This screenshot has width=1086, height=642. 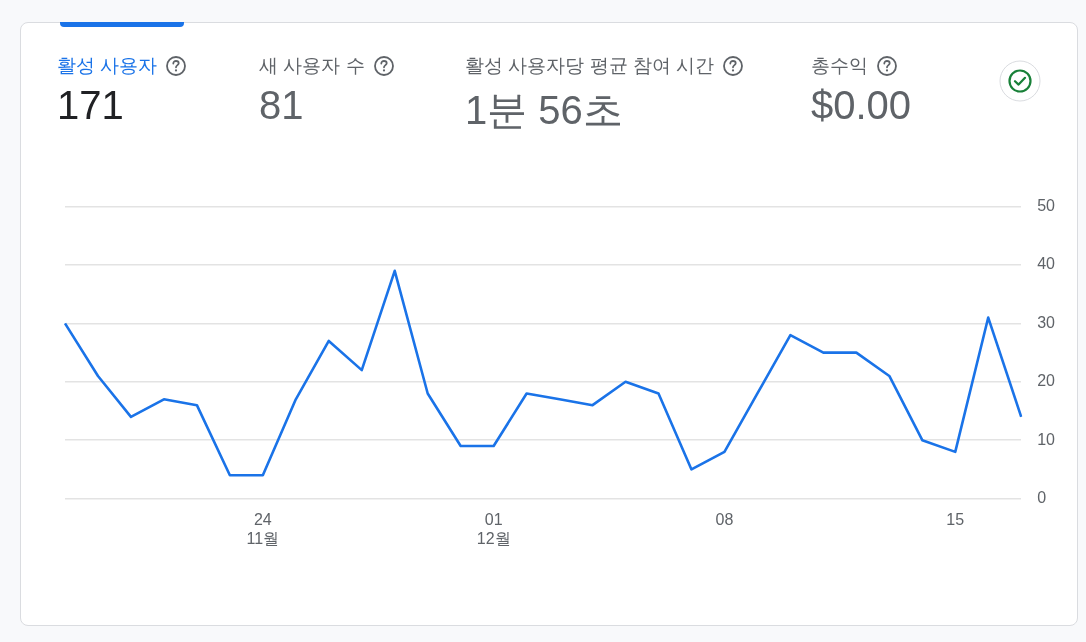 I want to click on x-tick-label: 08, so click(x=724, y=519).